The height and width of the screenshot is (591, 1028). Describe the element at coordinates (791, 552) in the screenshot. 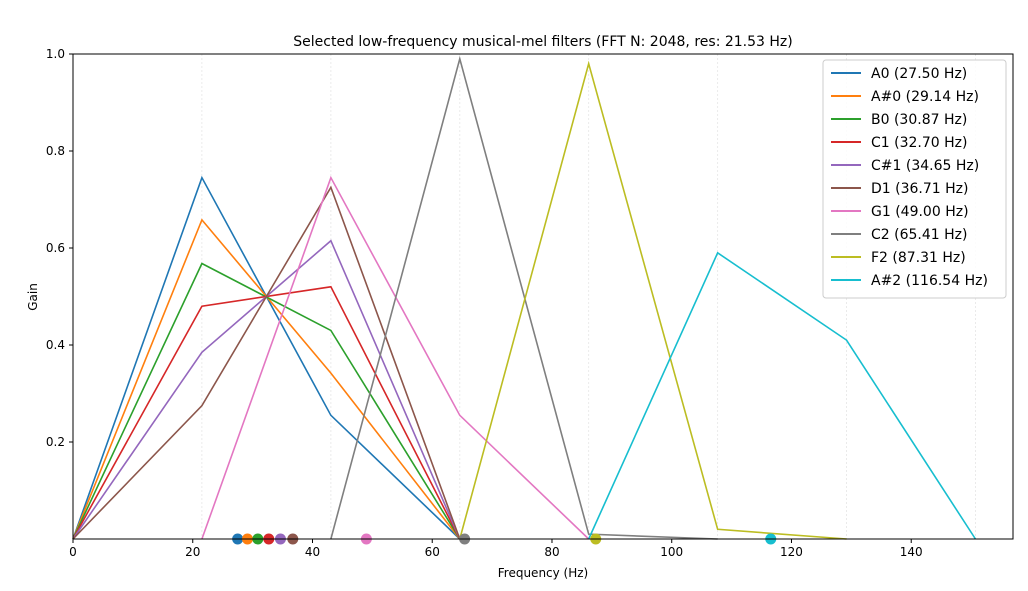

I see `x-tick-label: 120` at that location.